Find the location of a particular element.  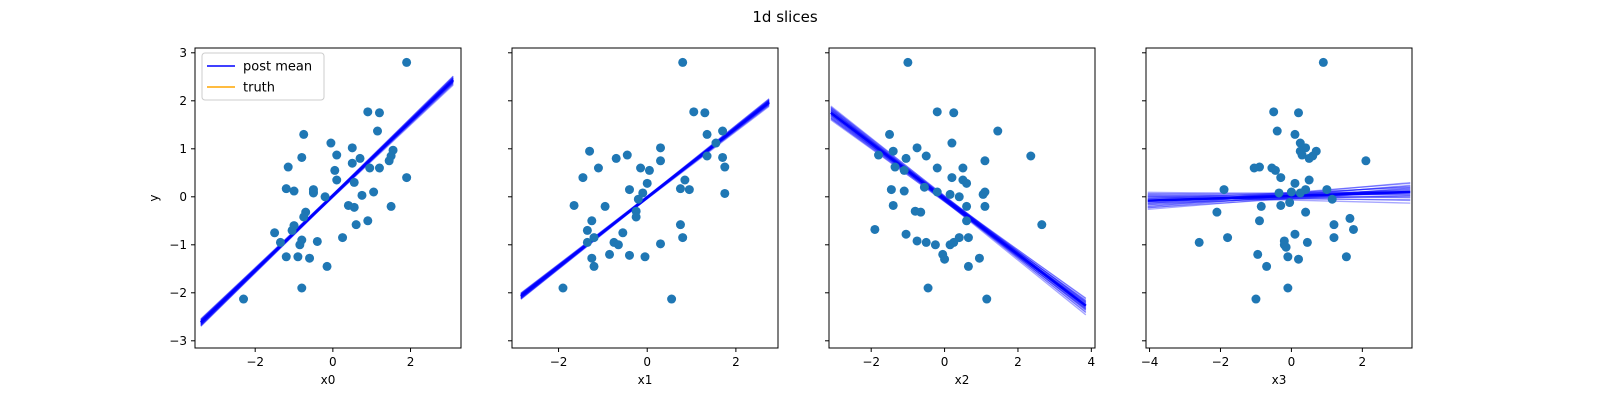

y-tick-label: 1 is located at coordinates (183, 149).